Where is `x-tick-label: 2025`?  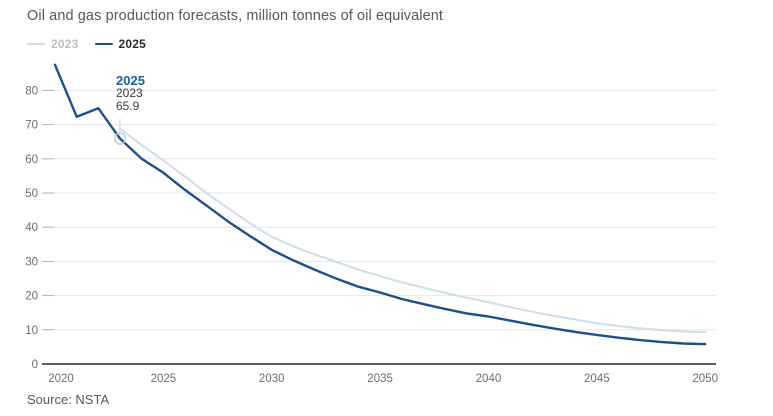 x-tick-label: 2025 is located at coordinates (164, 379).